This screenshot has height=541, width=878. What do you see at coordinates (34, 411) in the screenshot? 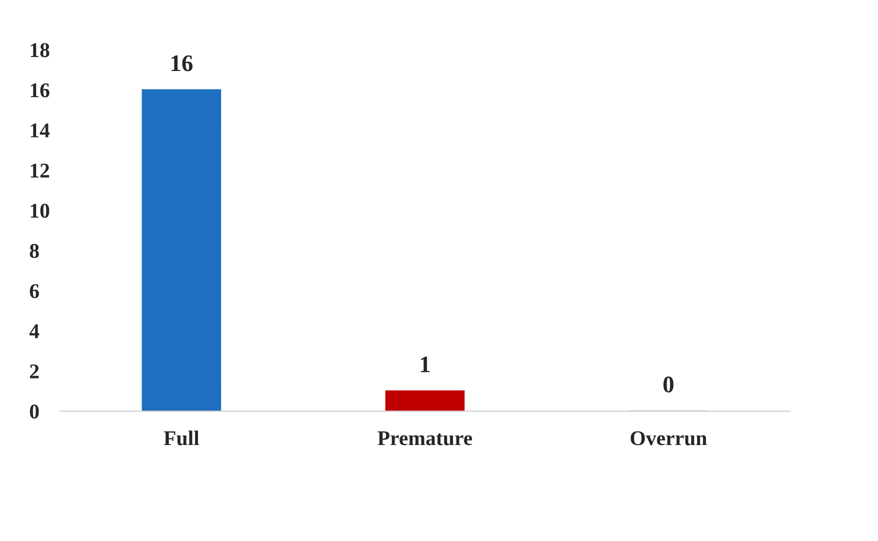
I see `y-tick-label: 0` at bounding box center [34, 411].